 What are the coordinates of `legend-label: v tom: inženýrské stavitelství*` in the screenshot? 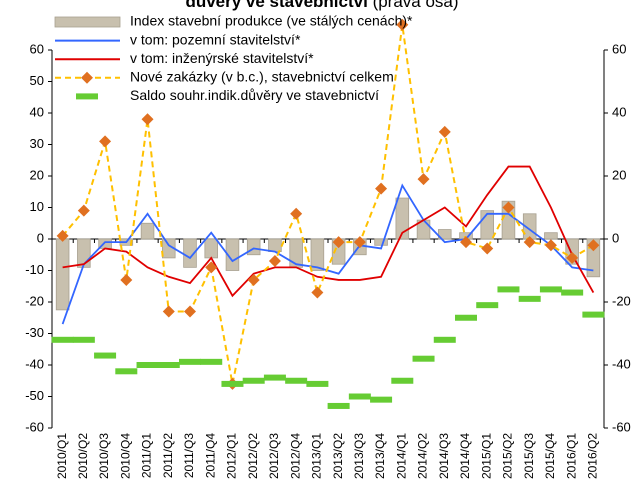 It's located at (222, 58).